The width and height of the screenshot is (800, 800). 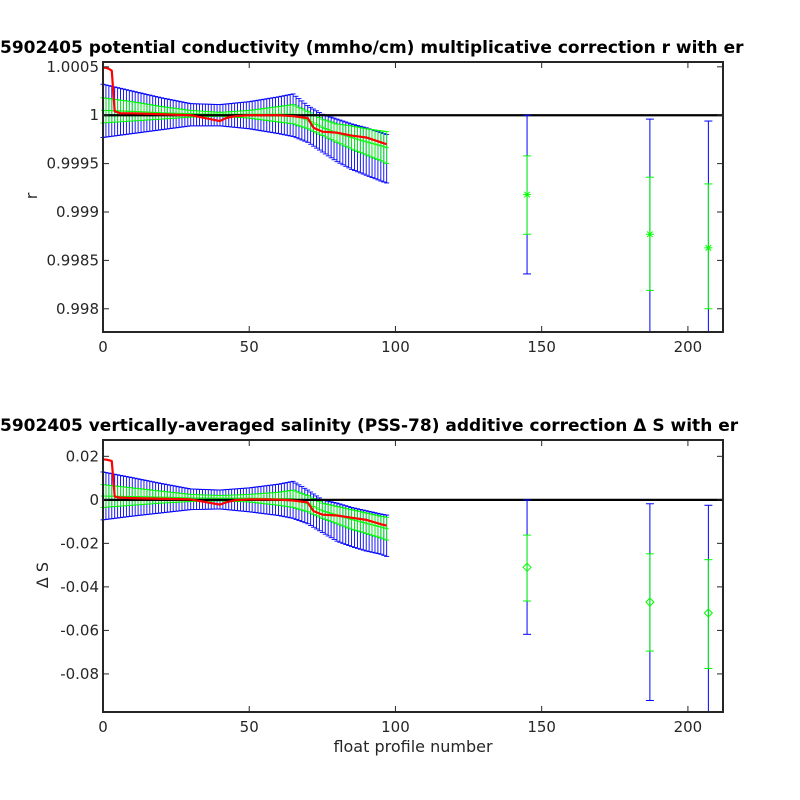 What do you see at coordinates (541, 347) in the screenshot?
I see `conductivity-x-tick-label: 150` at bounding box center [541, 347].